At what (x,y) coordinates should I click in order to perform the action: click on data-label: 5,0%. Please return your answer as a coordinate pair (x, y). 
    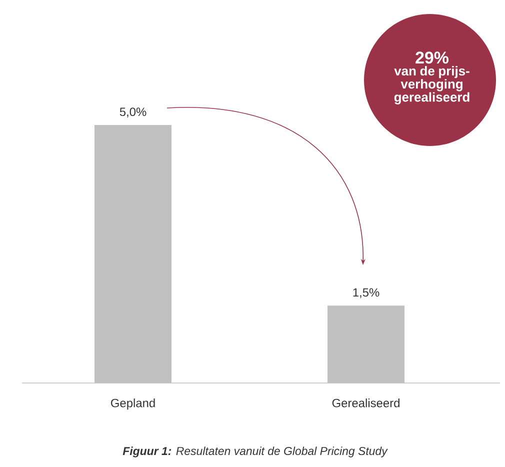
    Looking at the image, I should click on (133, 113).